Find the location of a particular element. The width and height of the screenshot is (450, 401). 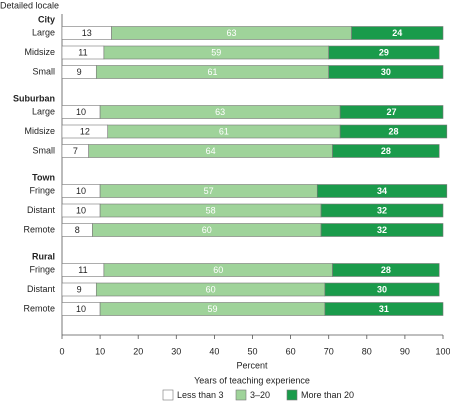

group-label: Suburban is located at coordinates (34, 98).